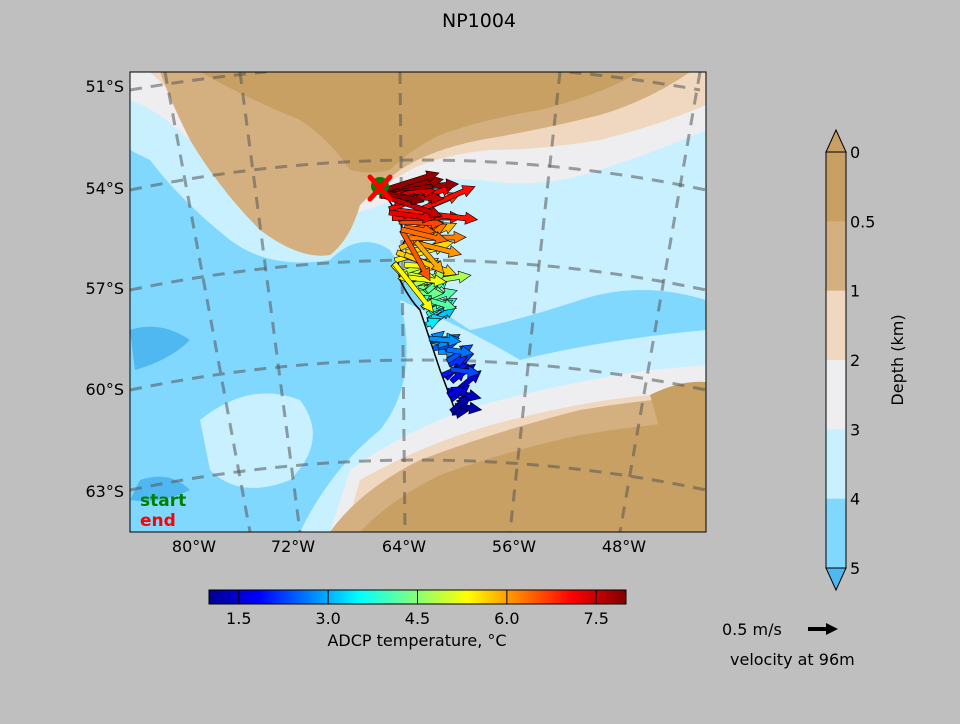  I want to click on antarctic-peninsula-land, so click(533, 476).